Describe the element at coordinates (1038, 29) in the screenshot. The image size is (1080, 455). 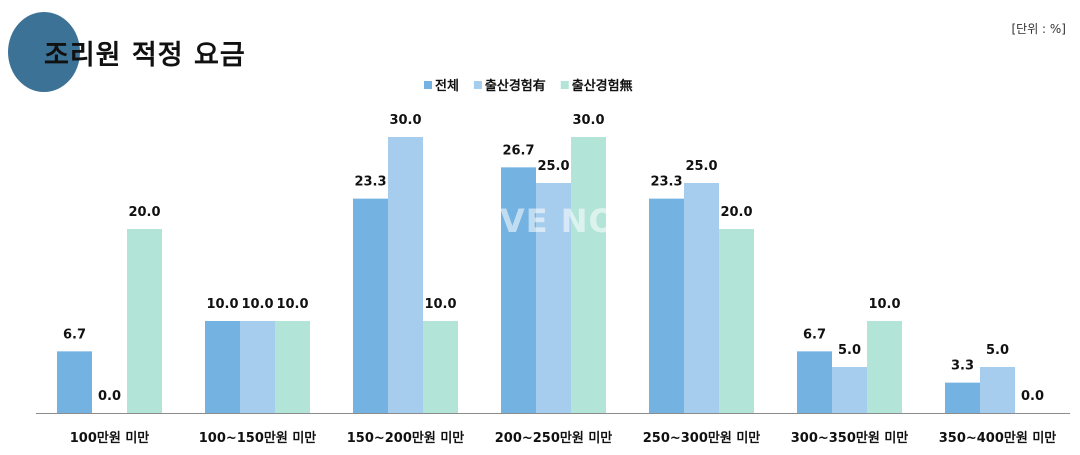
I see `unit-label: [단위 : %]` at that location.